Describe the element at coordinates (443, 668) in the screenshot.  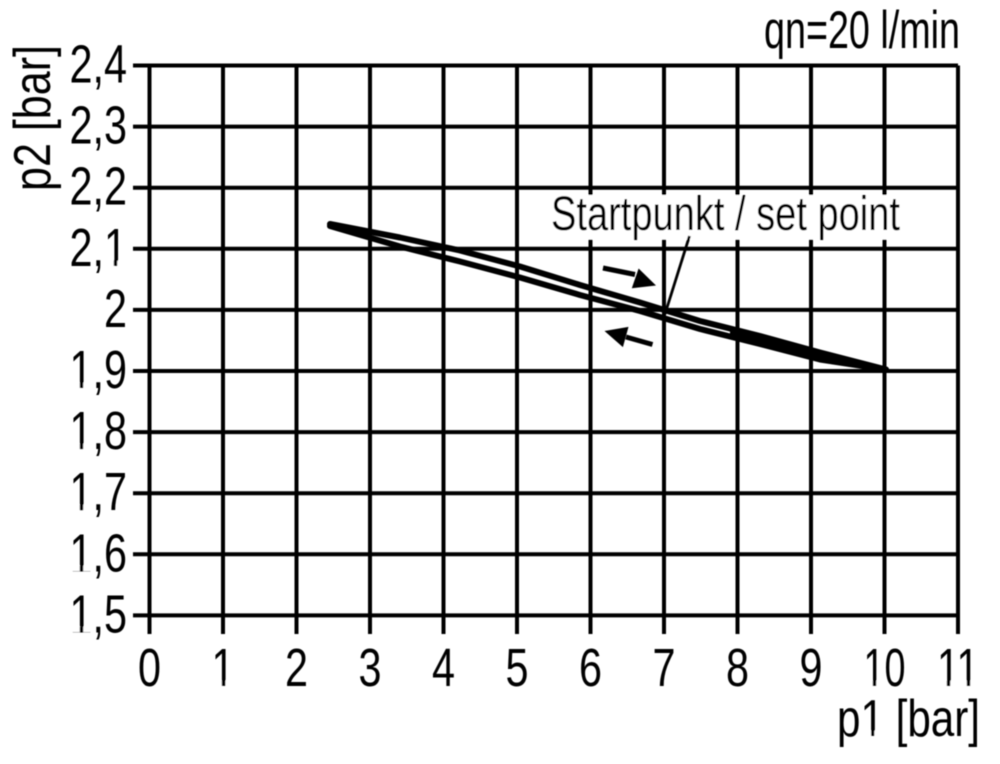
I see `svg-text: 4` at that location.